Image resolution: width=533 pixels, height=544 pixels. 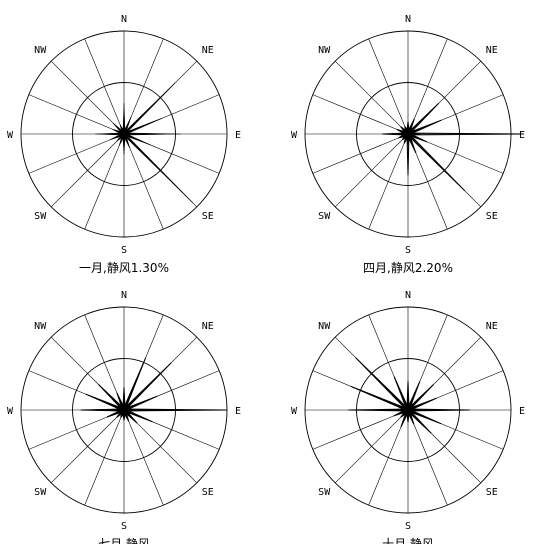 I want to click on petal-N, so click(x=124, y=119).